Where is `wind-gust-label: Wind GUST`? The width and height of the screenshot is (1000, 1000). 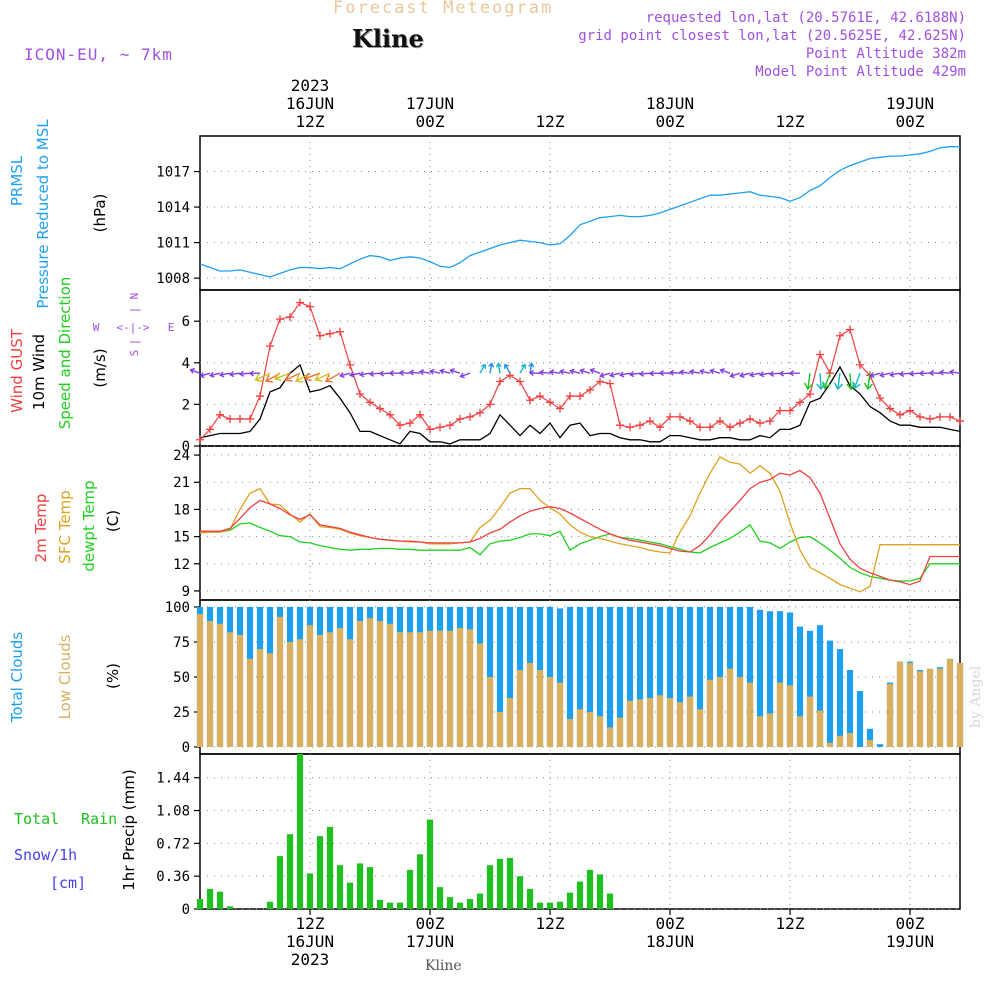 wind-gust-label: Wind GUST is located at coordinates (17, 370).